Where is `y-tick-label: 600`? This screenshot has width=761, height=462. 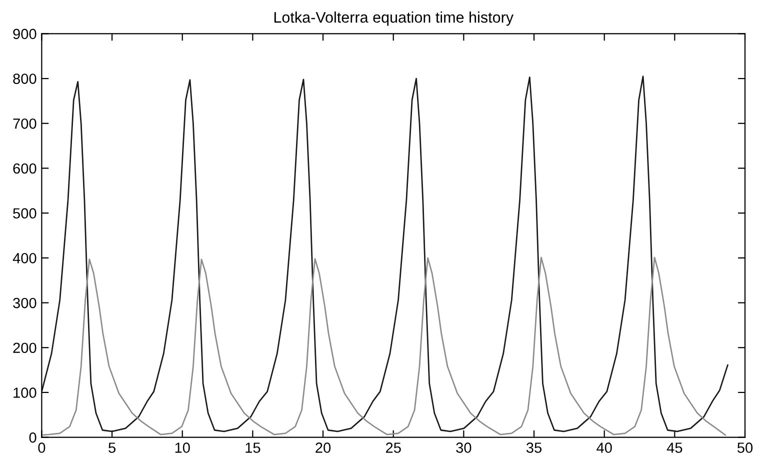 y-tick-label: 600 is located at coordinates (24, 168).